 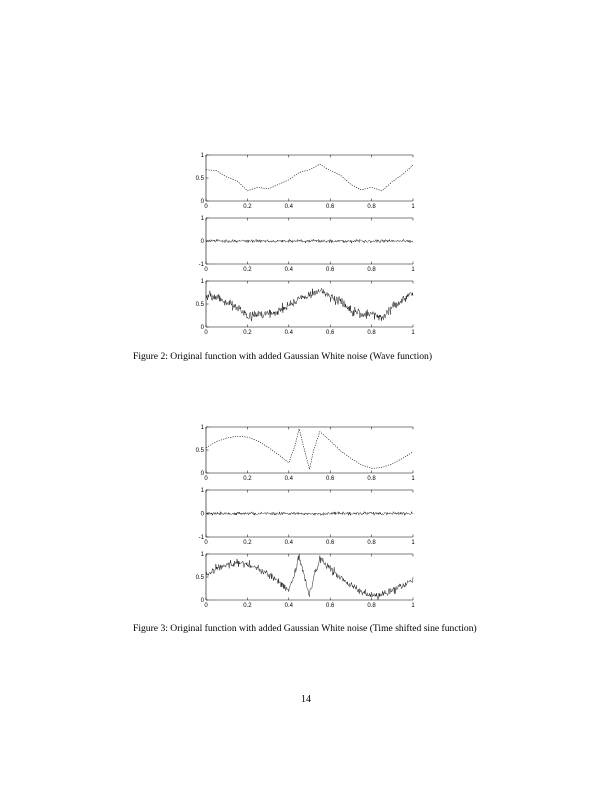 I want to click on figure2-panel-2: 0 0.2 0.4 0.6 0.8 1-101, so click(x=307, y=244).